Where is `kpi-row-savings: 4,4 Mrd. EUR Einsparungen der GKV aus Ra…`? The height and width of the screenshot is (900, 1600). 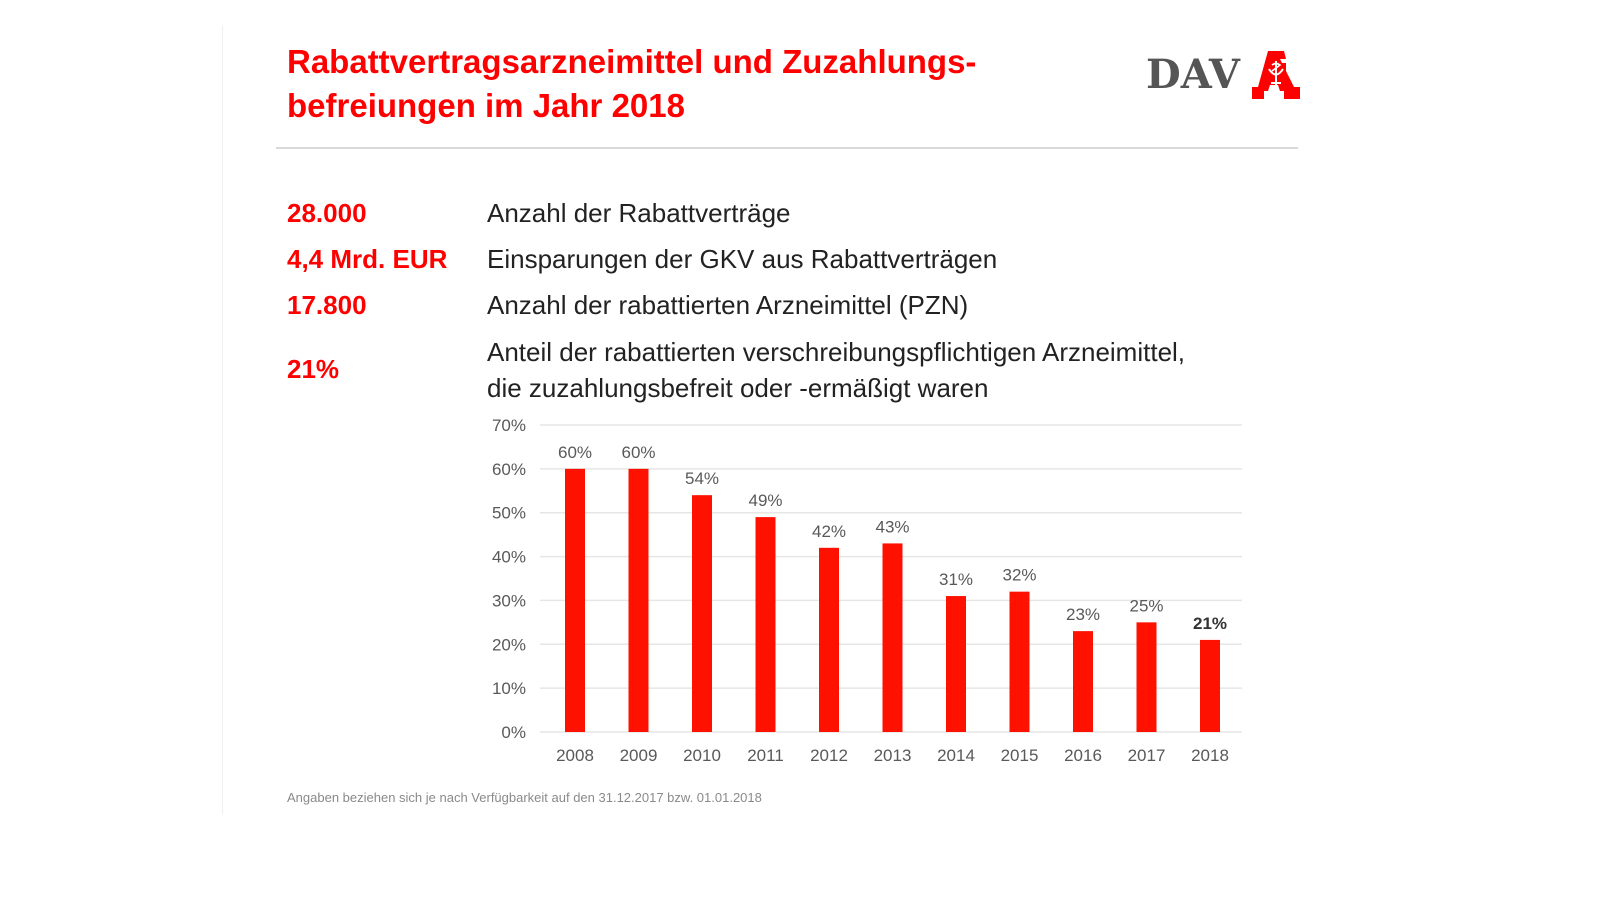 kpi-row-savings: 4,4 Mrd. EUR Einsparungen der GKV aus Ra… is located at coordinates (787, 259).